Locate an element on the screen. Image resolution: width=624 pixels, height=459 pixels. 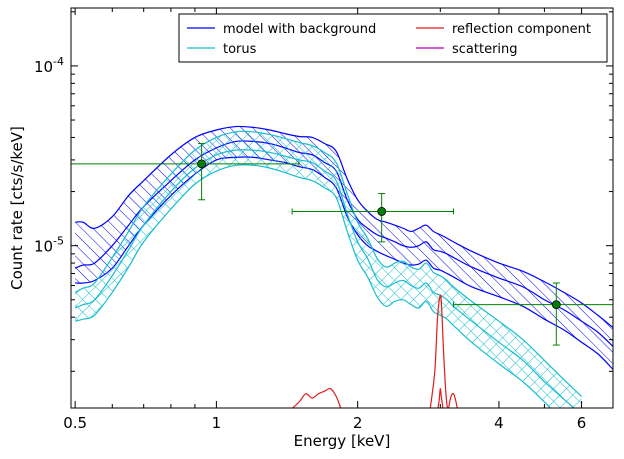
y-axis-label: Count rate [cts/s/keV] is located at coordinates (17, 208).